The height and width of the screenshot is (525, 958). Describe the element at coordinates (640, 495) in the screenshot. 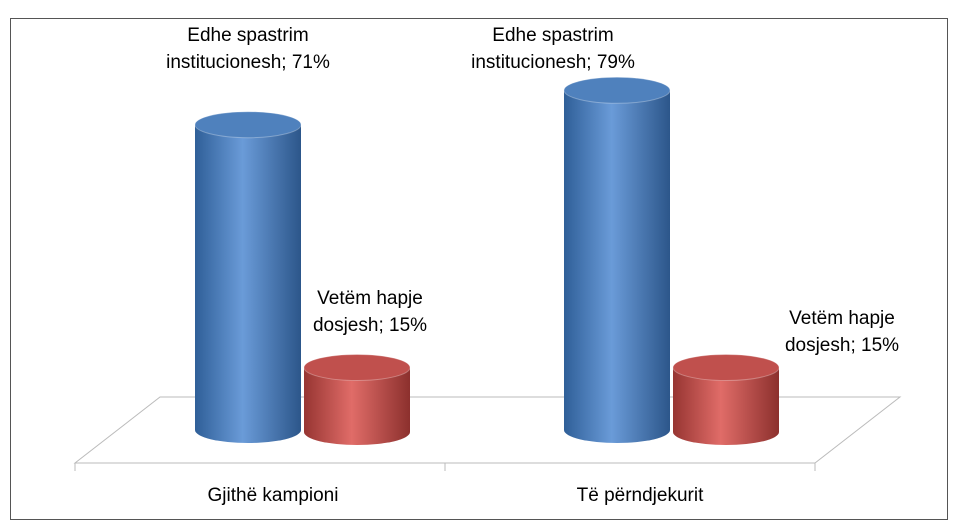

I see `x-tick-label: Të përndjekurit` at that location.